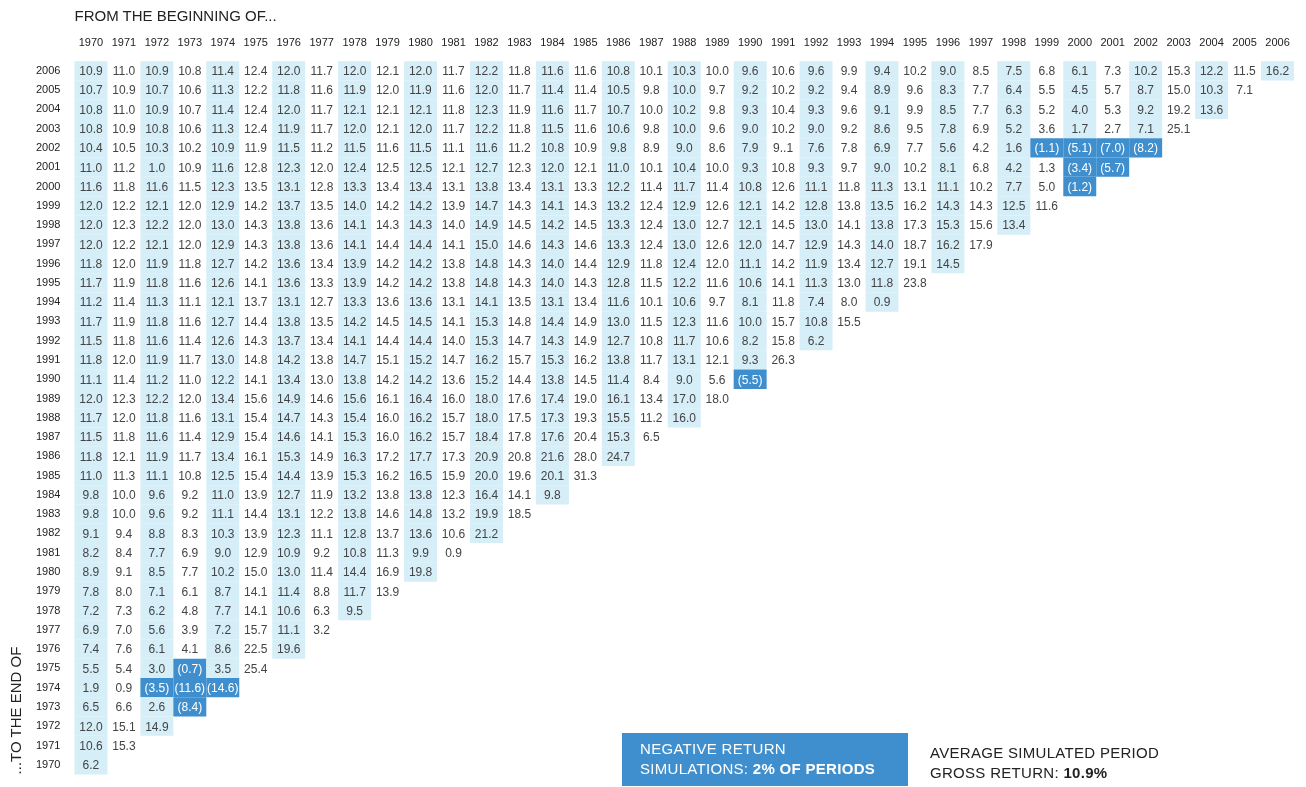 The height and width of the screenshot is (787, 1306). Describe the element at coordinates (717, 206) in the screenshot. I see `data-label: 12.6` at that location.